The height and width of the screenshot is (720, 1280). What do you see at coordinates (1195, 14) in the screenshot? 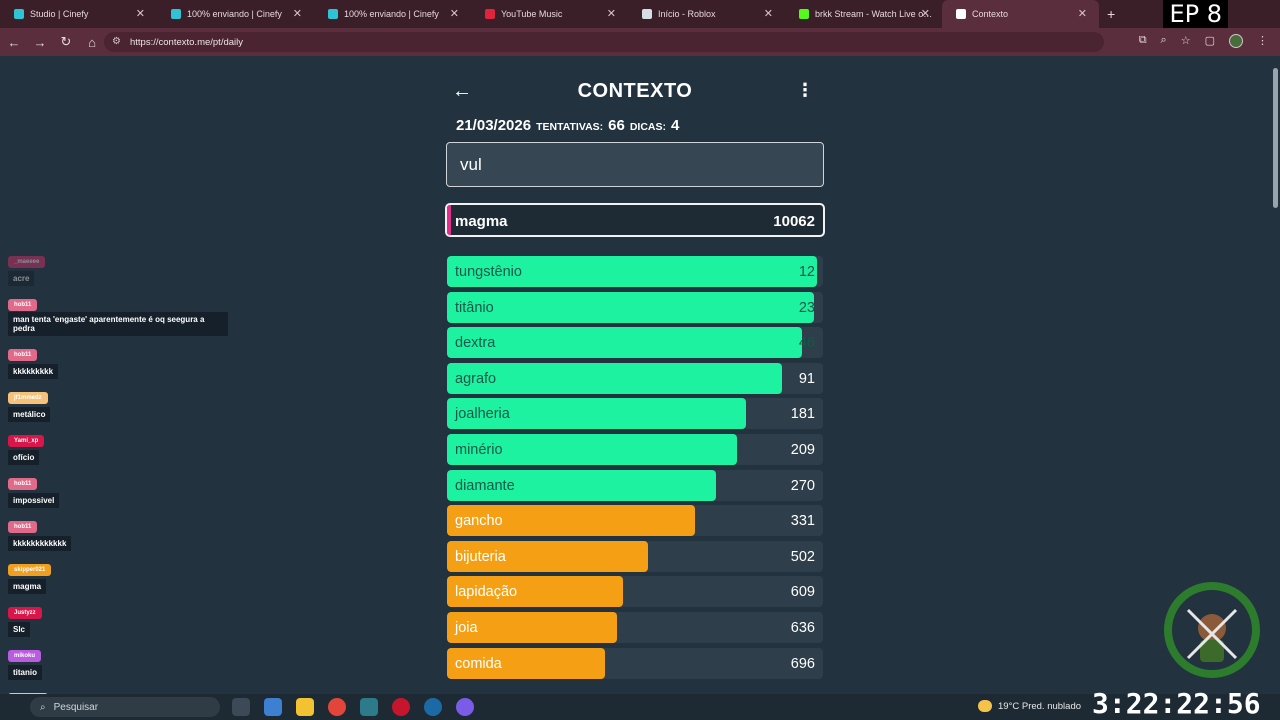
I see `episode-overlay: EP 8` at bounding box center [1195, 14].